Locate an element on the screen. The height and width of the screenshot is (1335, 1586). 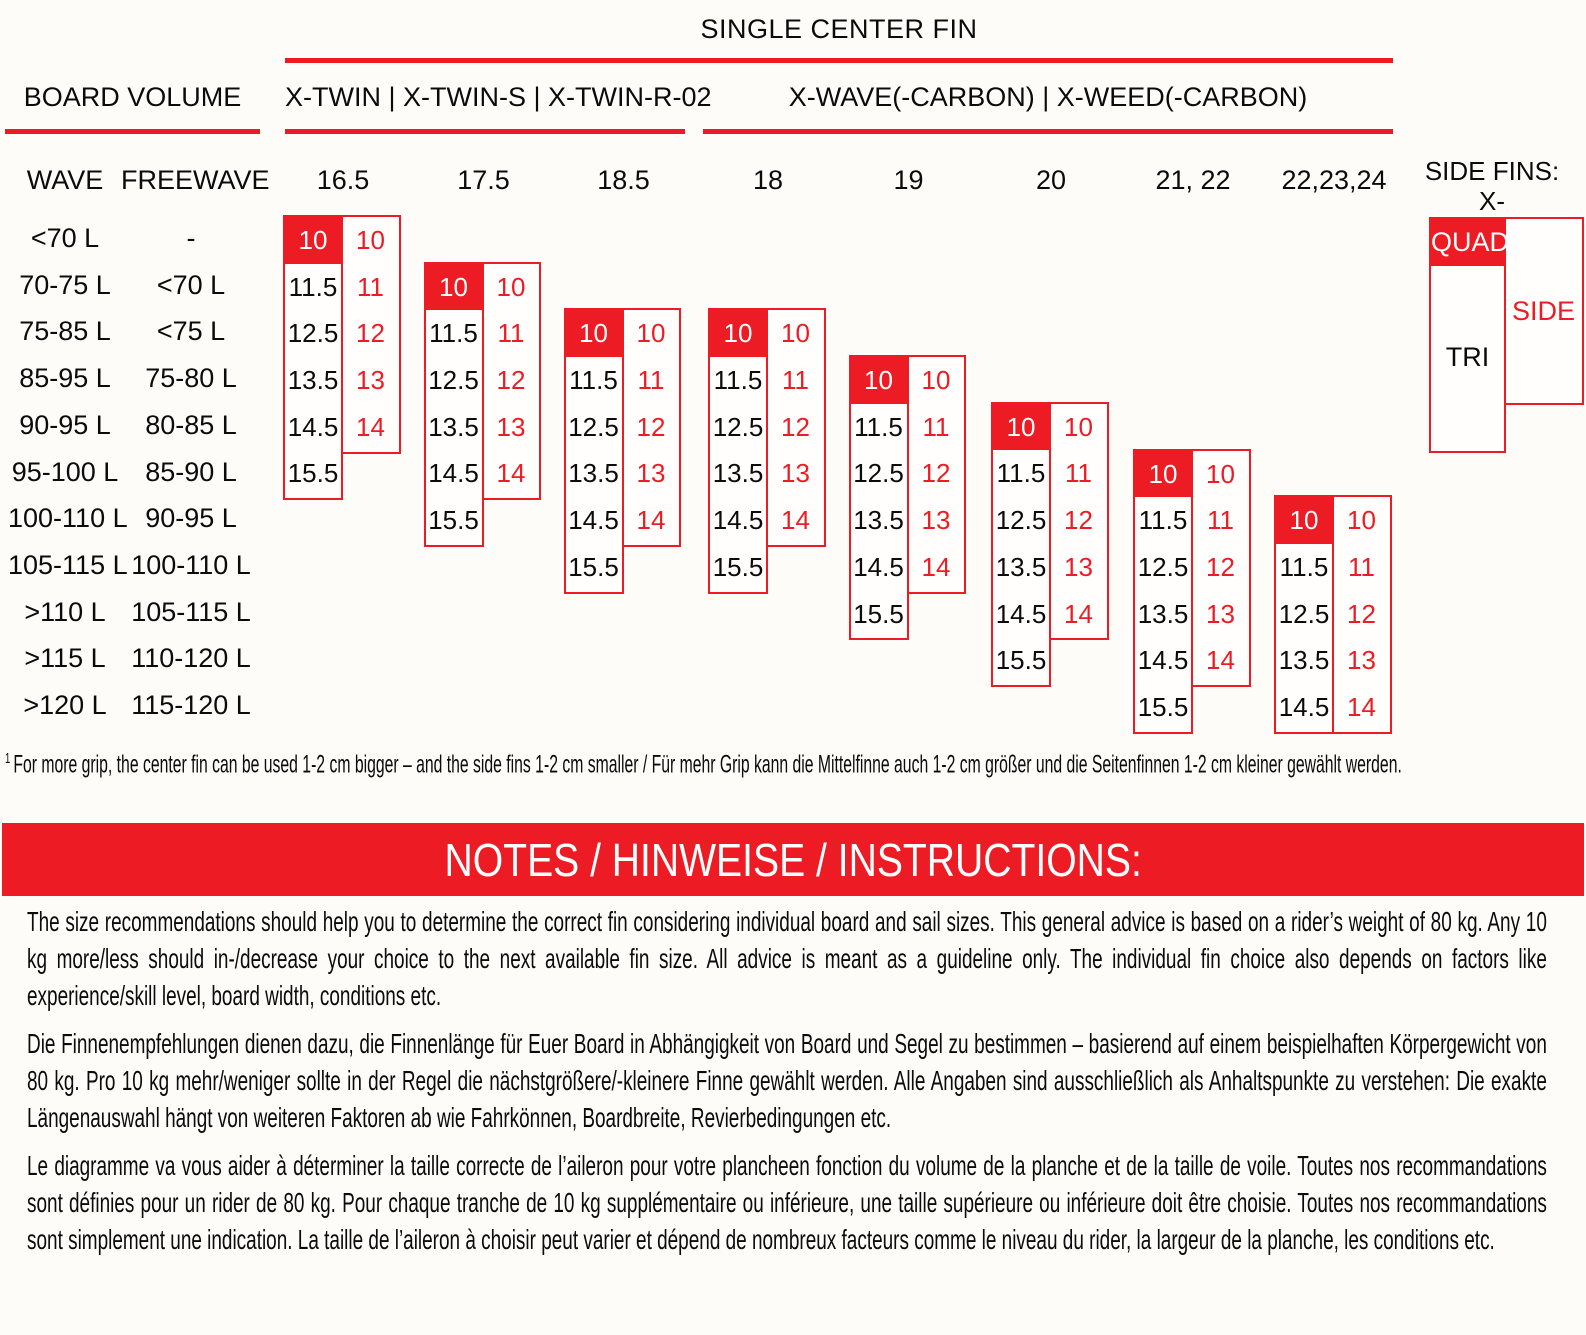
wave-volume-label: 105-115 L is located at coordinates (68, 564).